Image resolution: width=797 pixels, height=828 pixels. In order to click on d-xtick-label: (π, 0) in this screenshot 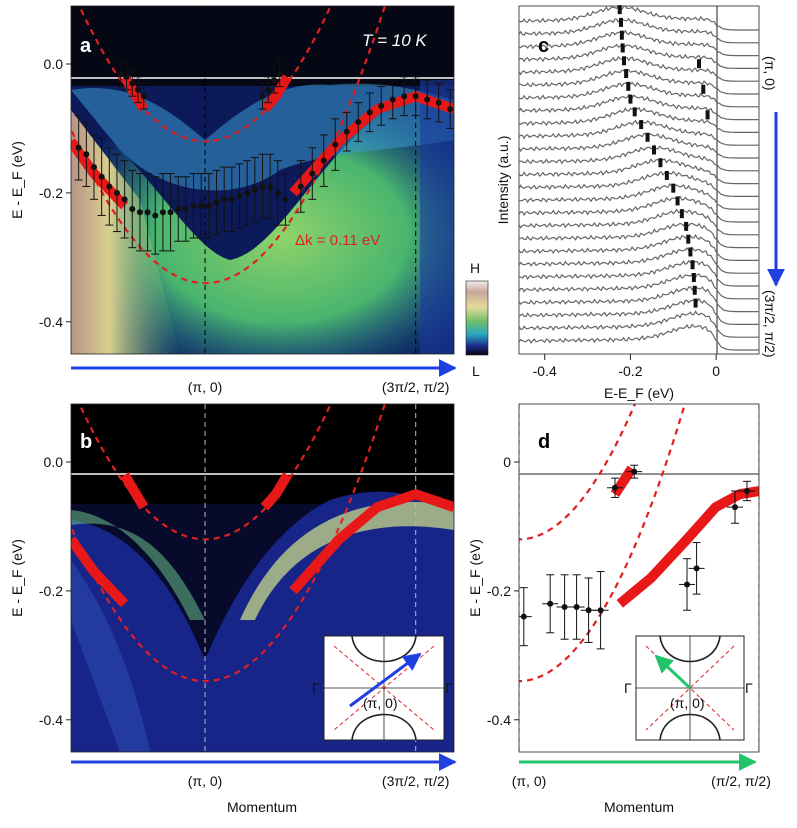, I will do `click(529, 781)`.